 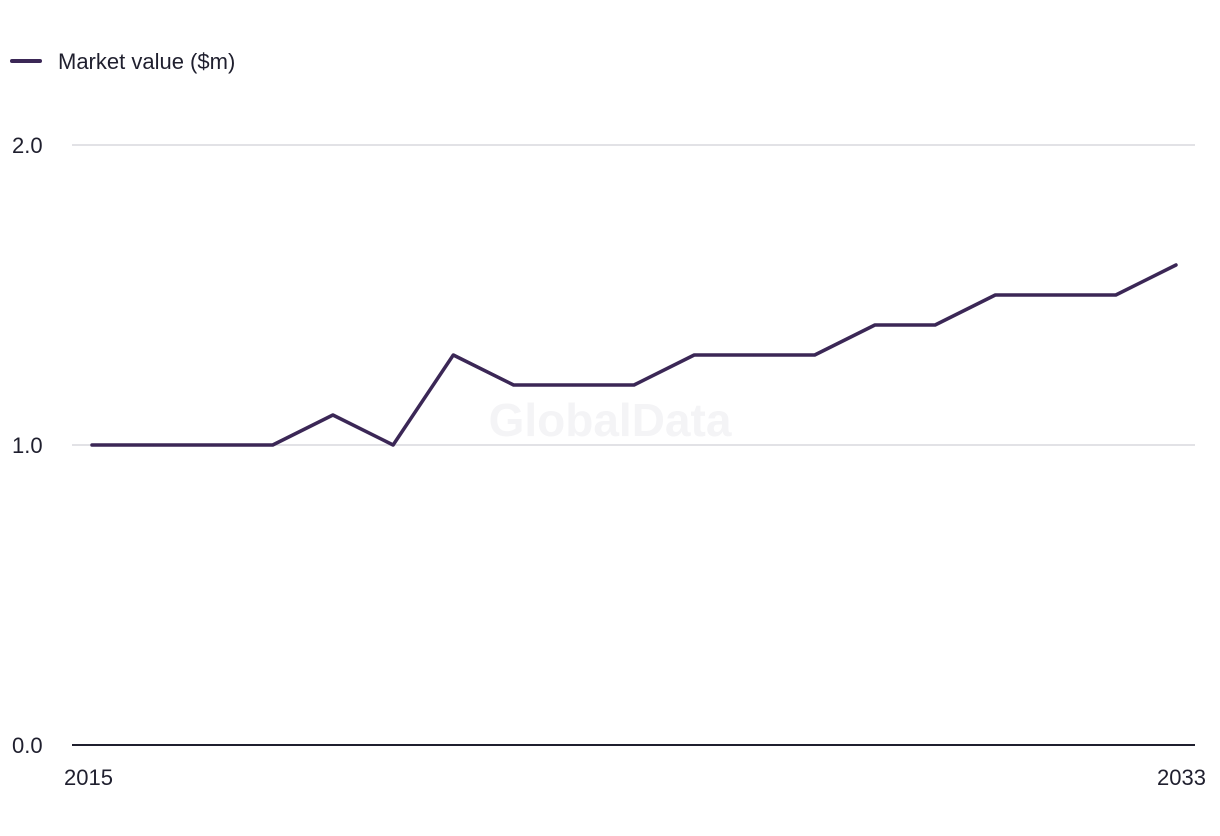 I want to click on data-point-2032, so click(x=1116, y=295).